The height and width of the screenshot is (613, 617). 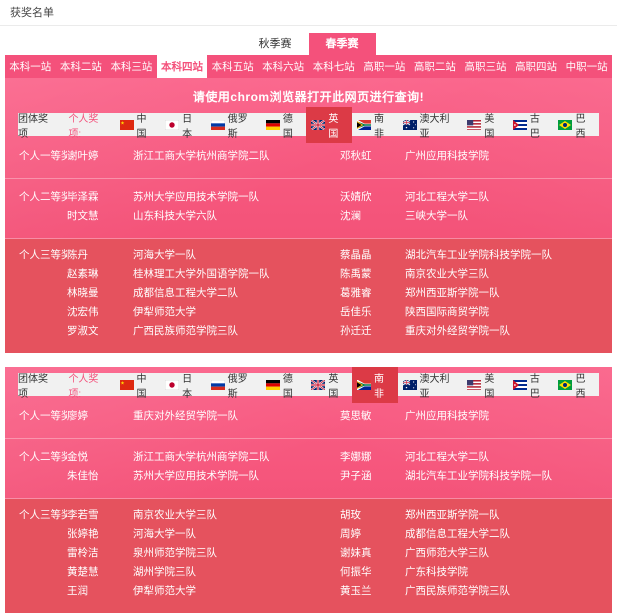 I want to click on winner-name: 葛雅睿, so click(x=356, y=293).